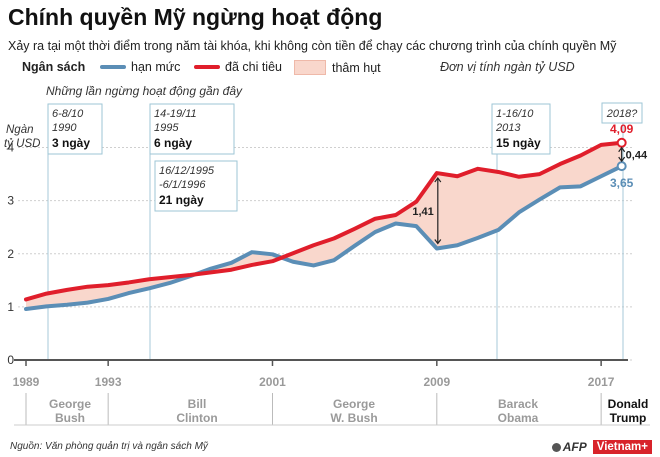 This screenshot has width=660, height=457. What do you see at coordinates (508, 128) in the screenshot?
I see `shutdown-year: 2013` at bounding box center [508, 128].